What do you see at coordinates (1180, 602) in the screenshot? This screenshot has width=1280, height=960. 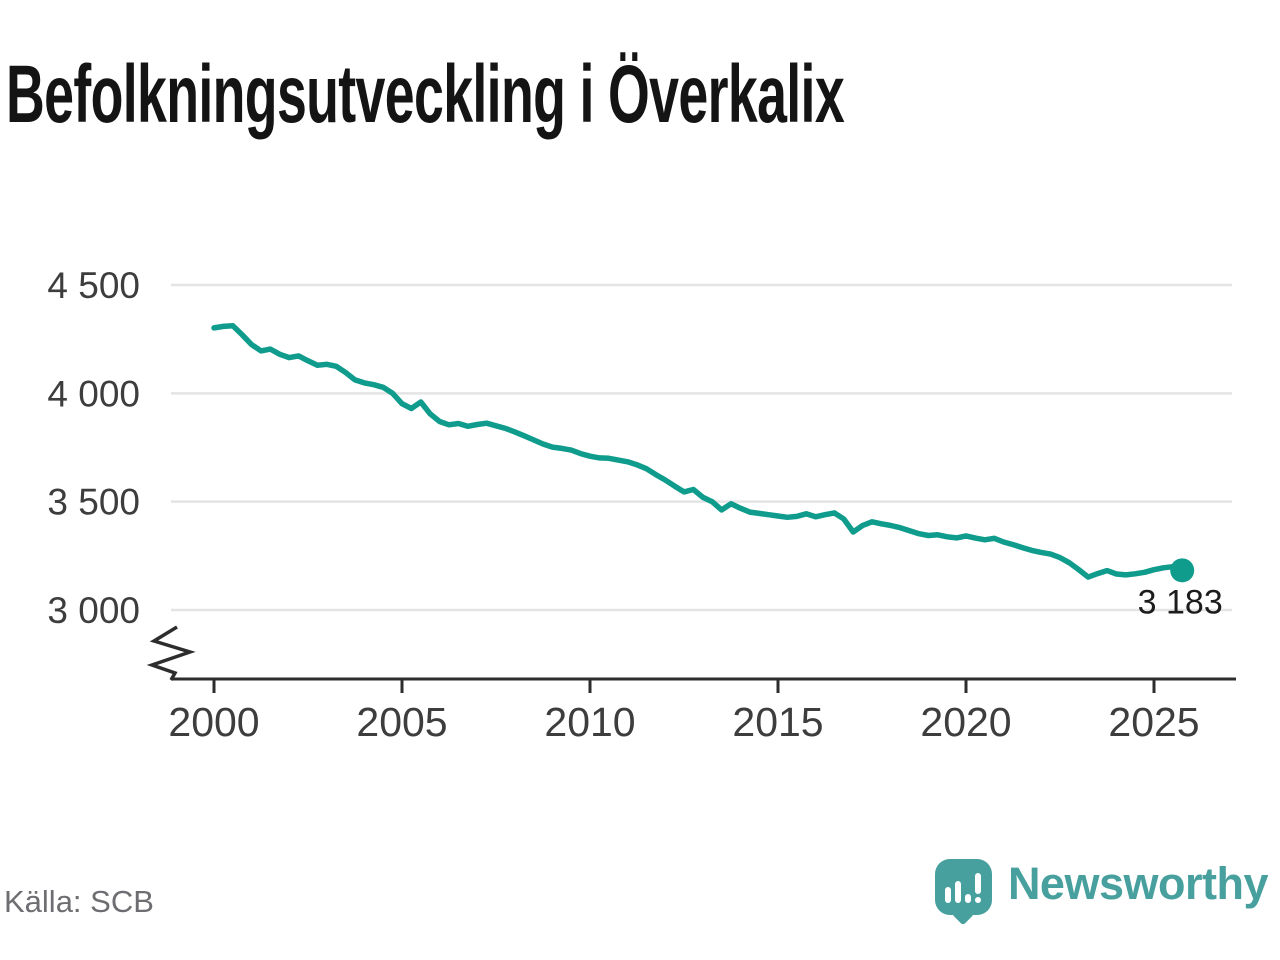 I see `last-value-label: 3 183` at bounding box center [1180, 602].